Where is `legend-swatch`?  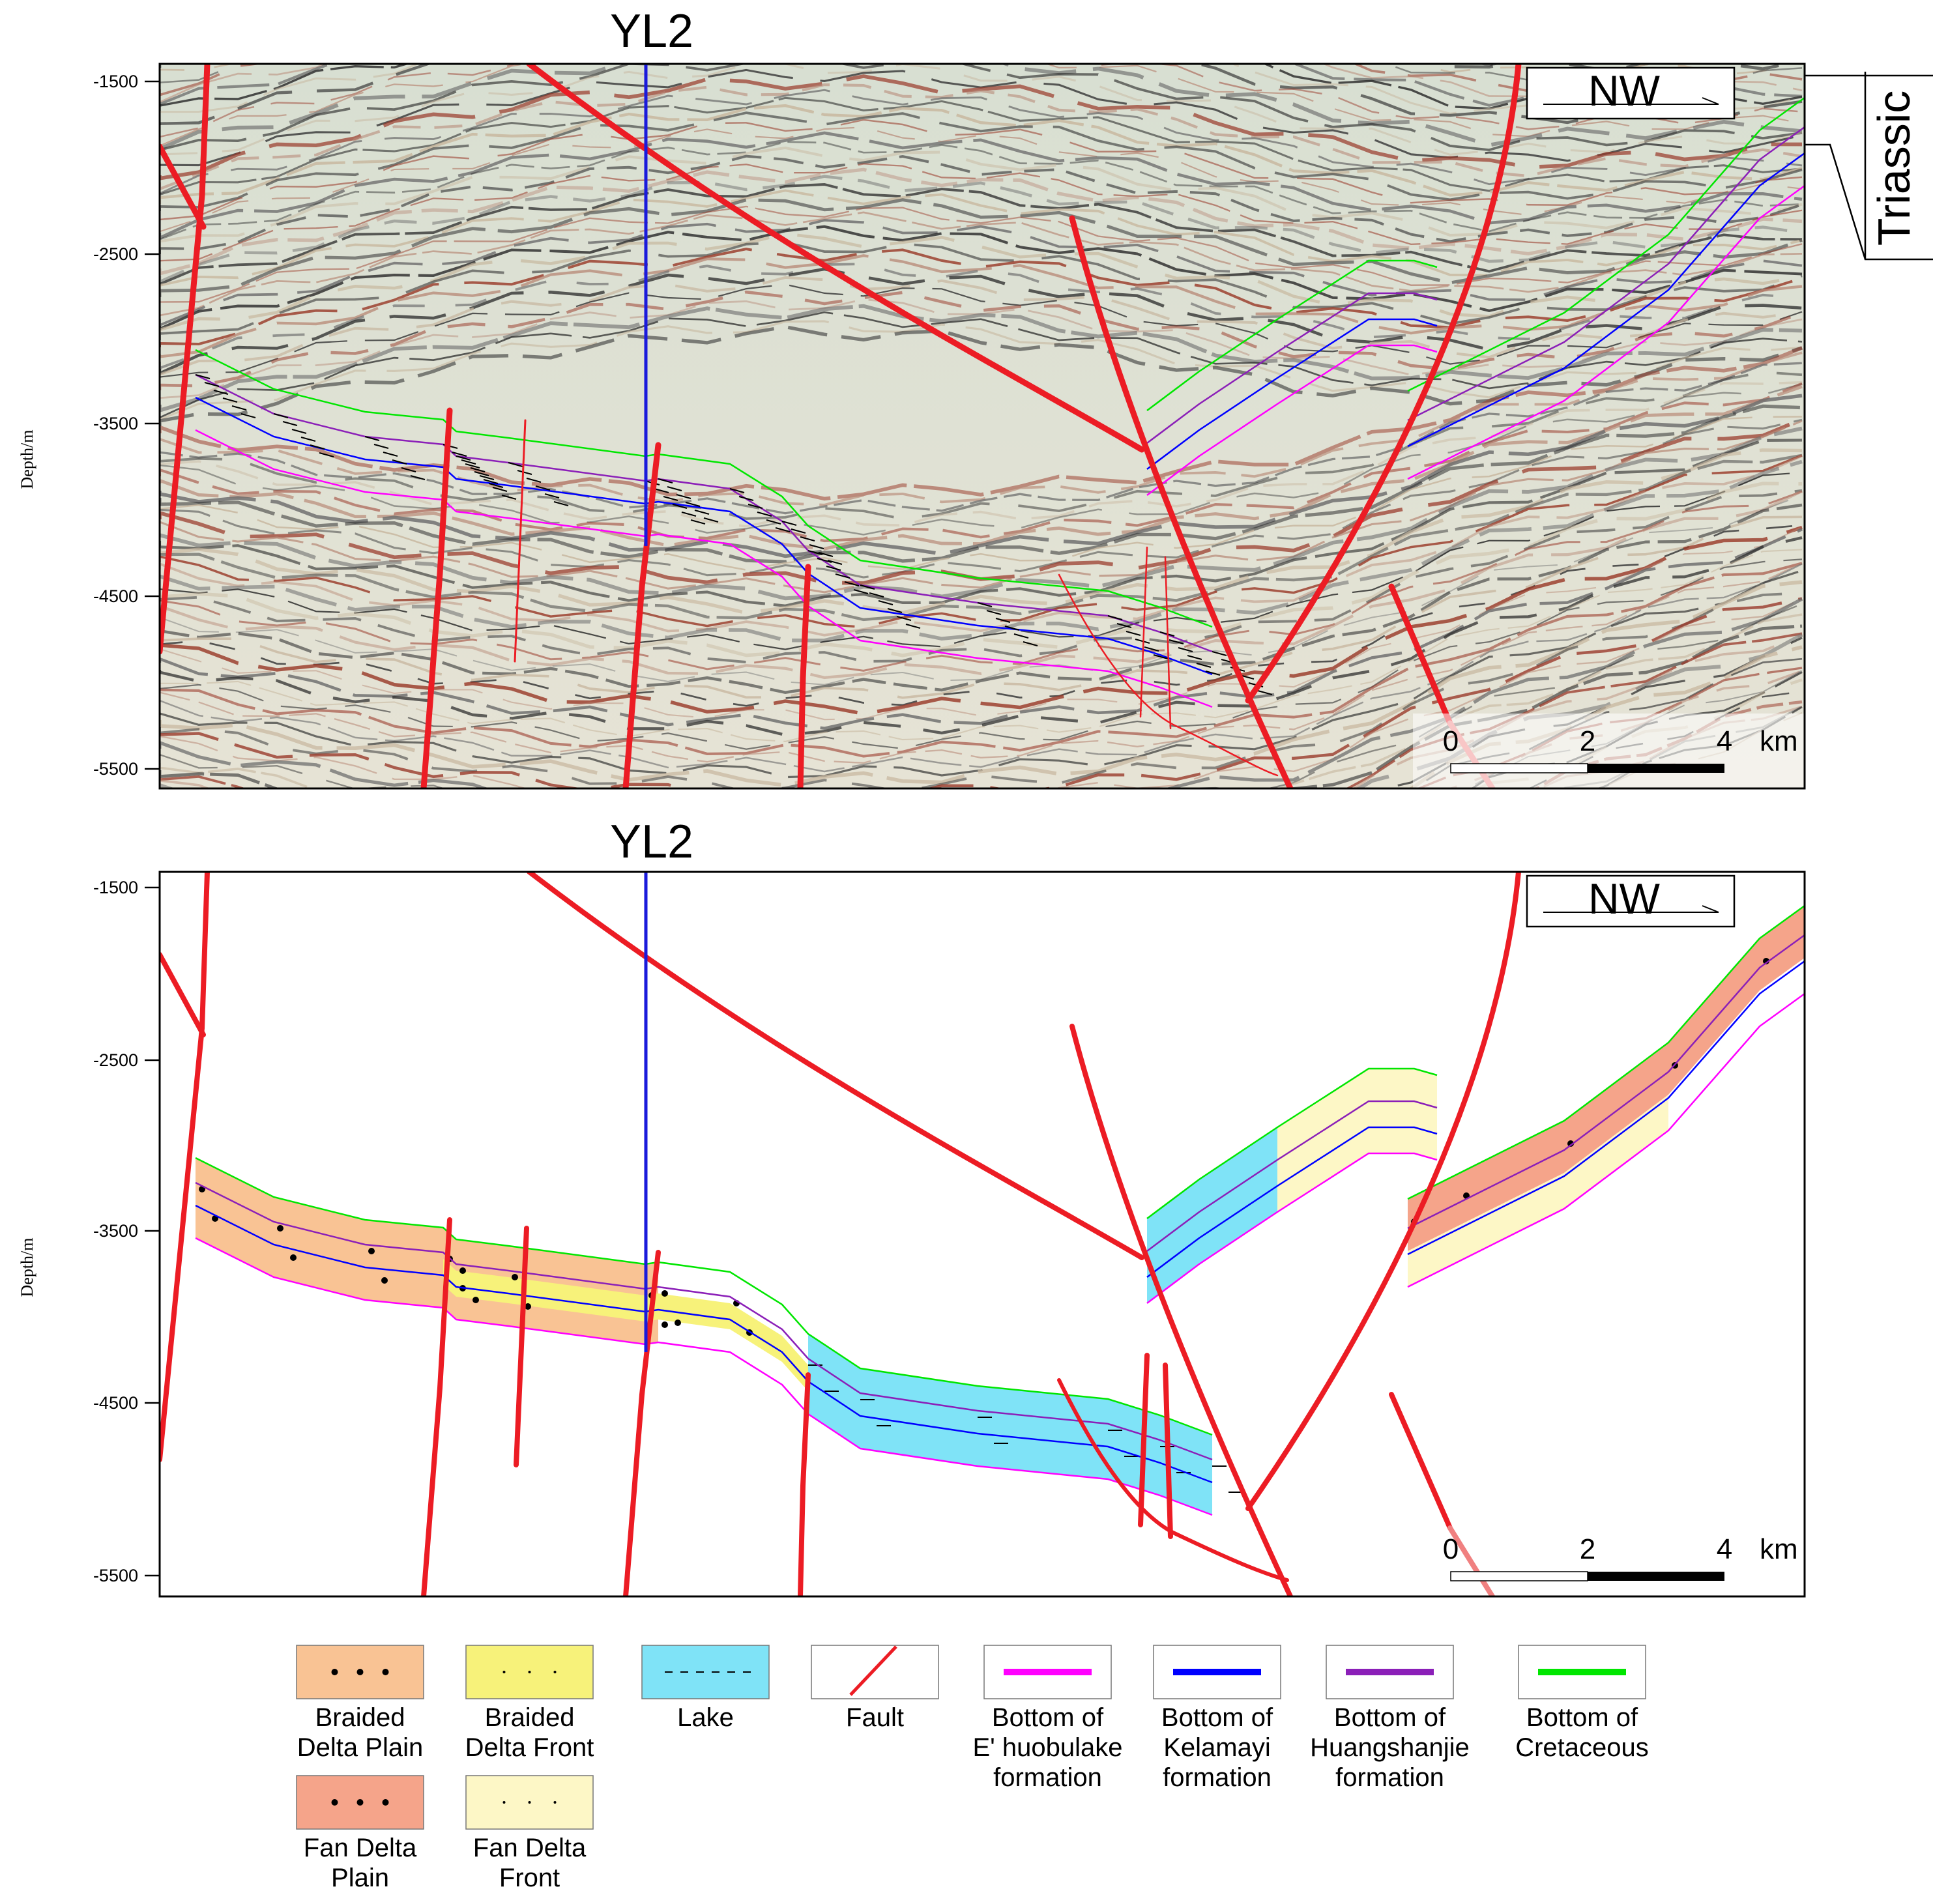 legend-swatch is located at coordinates (875, 1672).